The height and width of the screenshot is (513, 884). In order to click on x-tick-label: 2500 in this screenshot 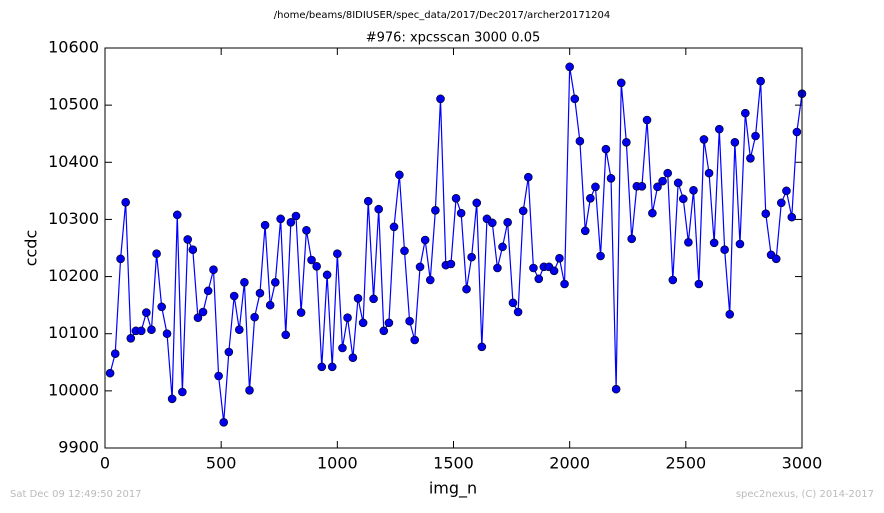, I will do `click(685, 463)`.